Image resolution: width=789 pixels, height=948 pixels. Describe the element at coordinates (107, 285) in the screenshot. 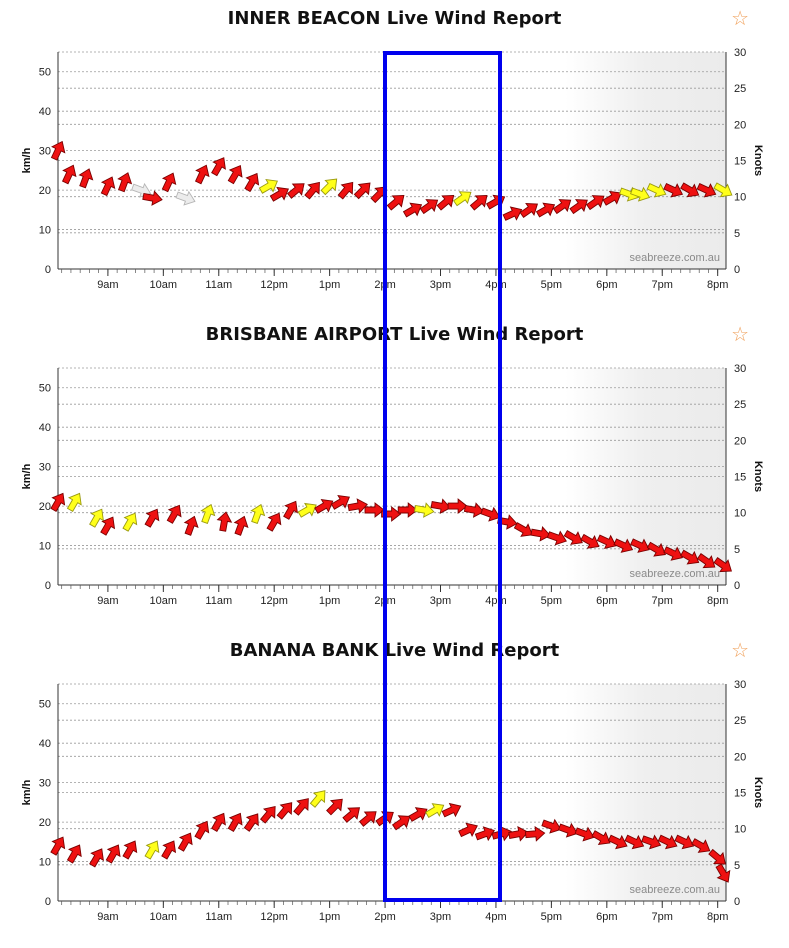

I see `xtick-label: 9am` at that location.